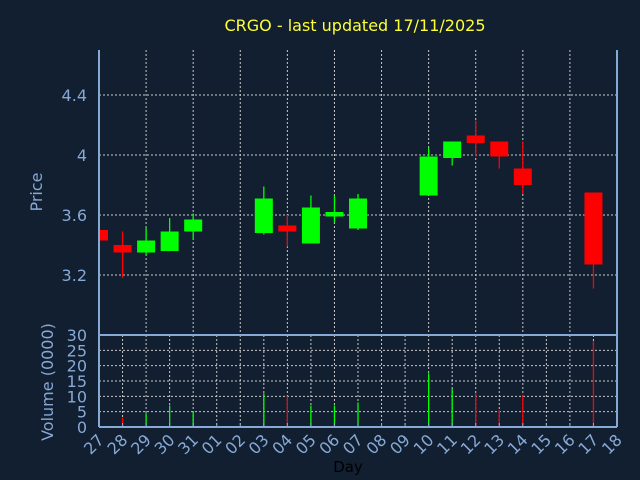  Describe the element at coordinates (77, 381) in the screenshot. I see `volume-tick-label: 15` at that location.